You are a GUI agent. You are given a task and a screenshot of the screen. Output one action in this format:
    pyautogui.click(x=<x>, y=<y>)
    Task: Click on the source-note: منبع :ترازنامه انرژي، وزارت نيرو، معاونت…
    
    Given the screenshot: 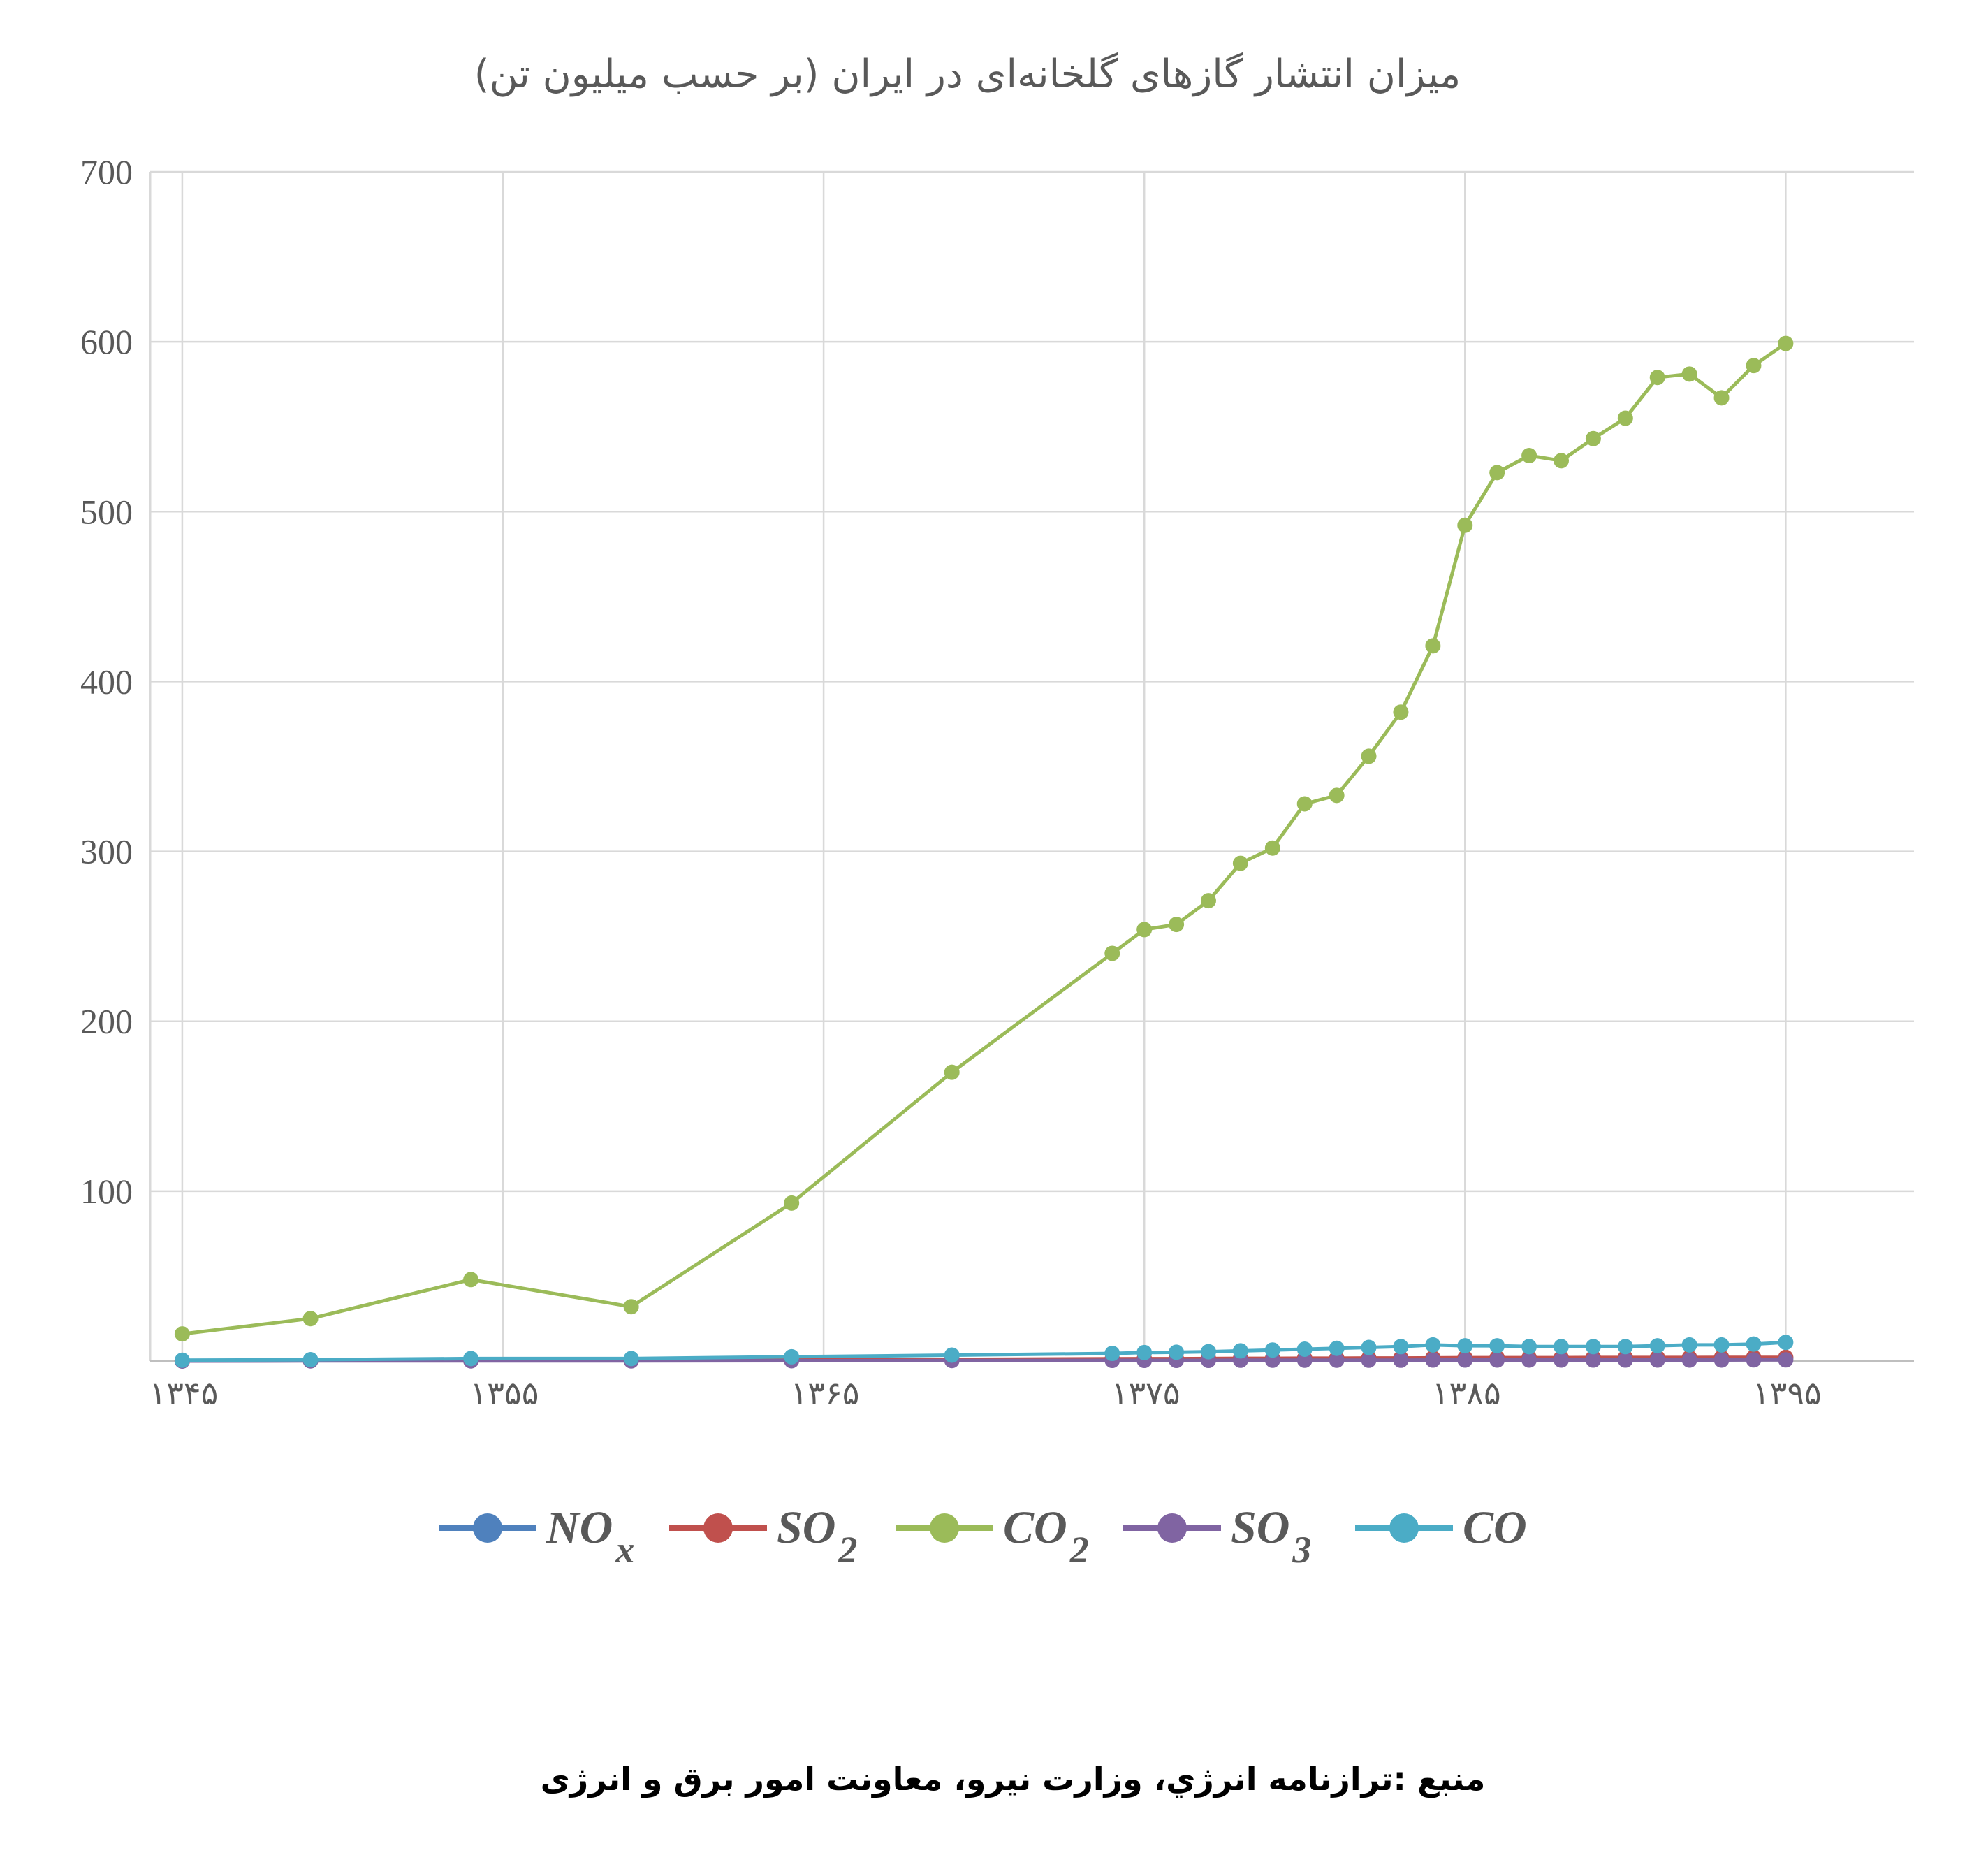 What is the action you would take?
    pyautogui.click(x=1013, y=1779)
    